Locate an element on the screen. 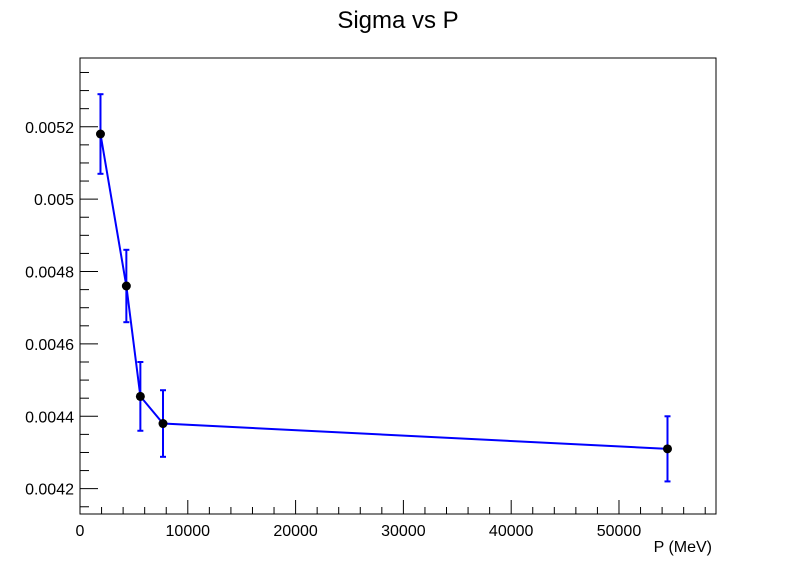 The image size is (796, 572). y-tick-label: 0.0044 is located at coordinates (49, 417).